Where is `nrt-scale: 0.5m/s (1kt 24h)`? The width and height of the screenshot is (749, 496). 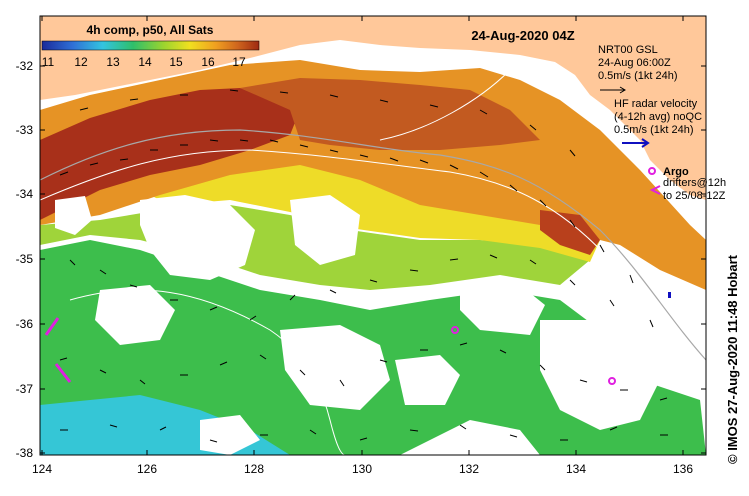 nrt-scale: 0.5m/s (1kt 24h) is located at coordinates (637, 76).